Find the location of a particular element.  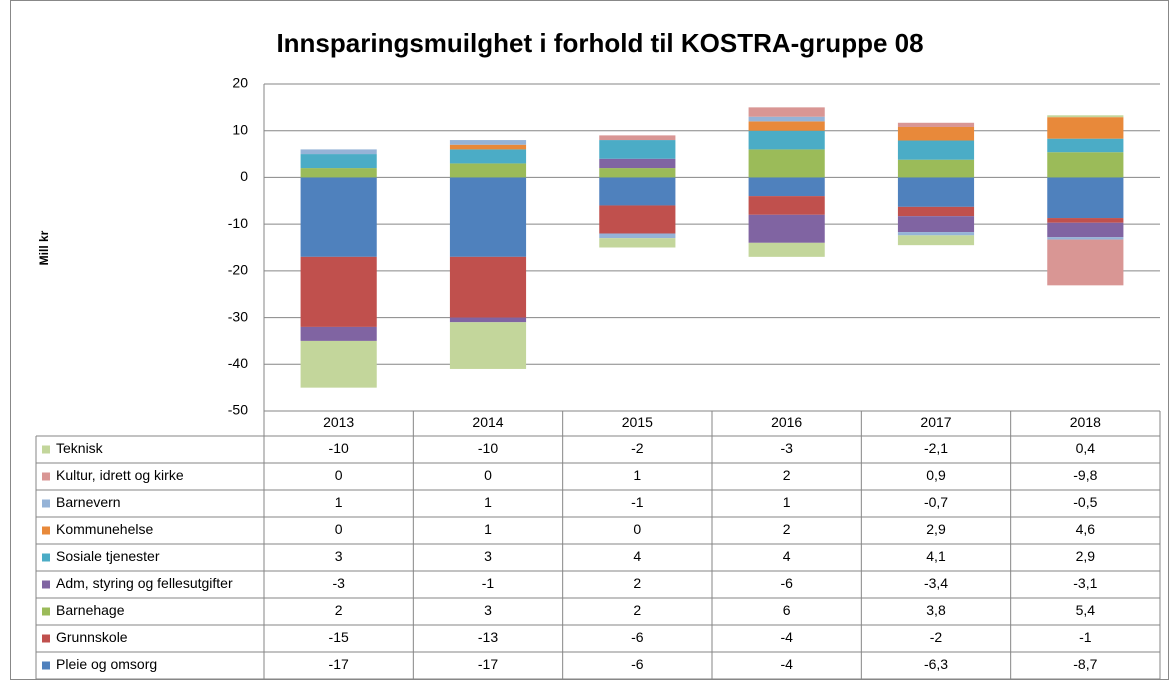

table-cell: 0,9 is located at coordinates (936, 475).